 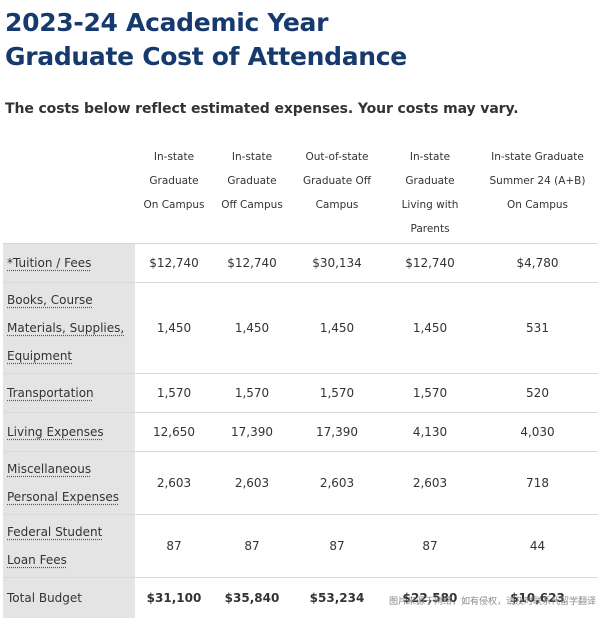 I want to click on table-cell: 4,030, so click(x=537, y=432).